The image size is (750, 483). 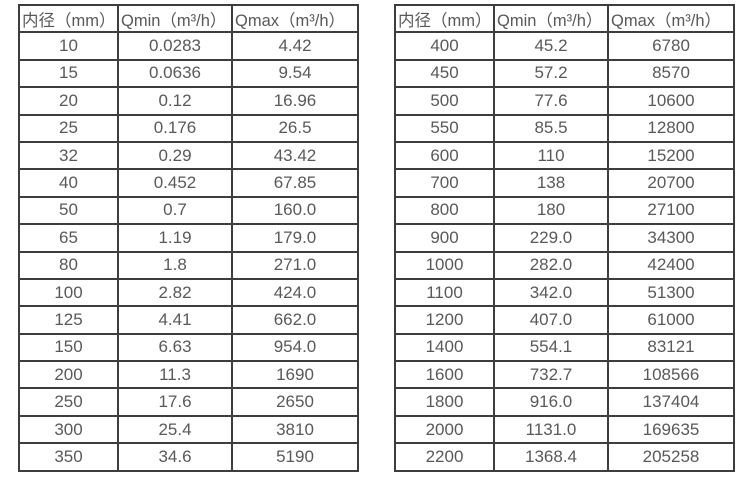 I want to click on cell-qmin: 229.0, so click(x=551, y=238).